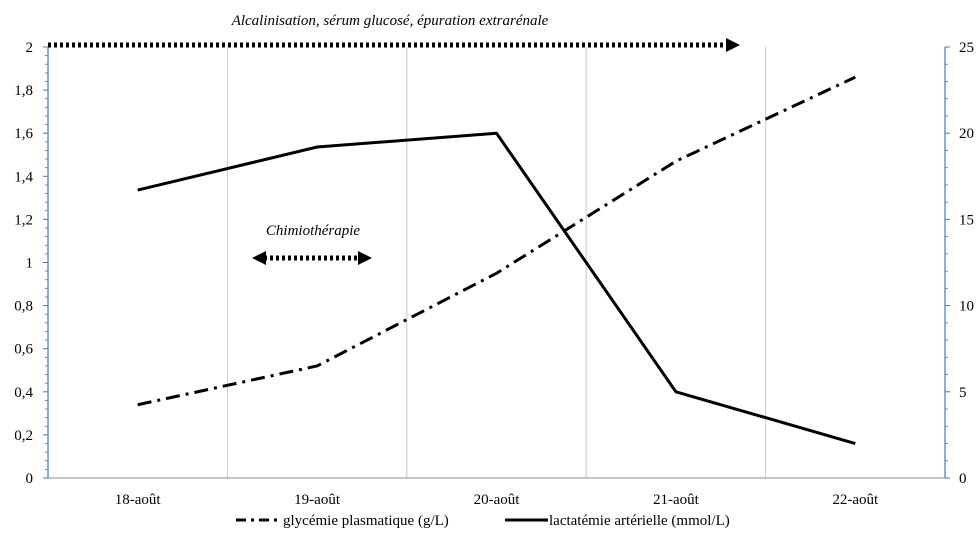 This screenshot has width=978, height=537. Describe the element at coordinates (733, 45) in the screenshot. I see `treatment-arrow-head` at that location.